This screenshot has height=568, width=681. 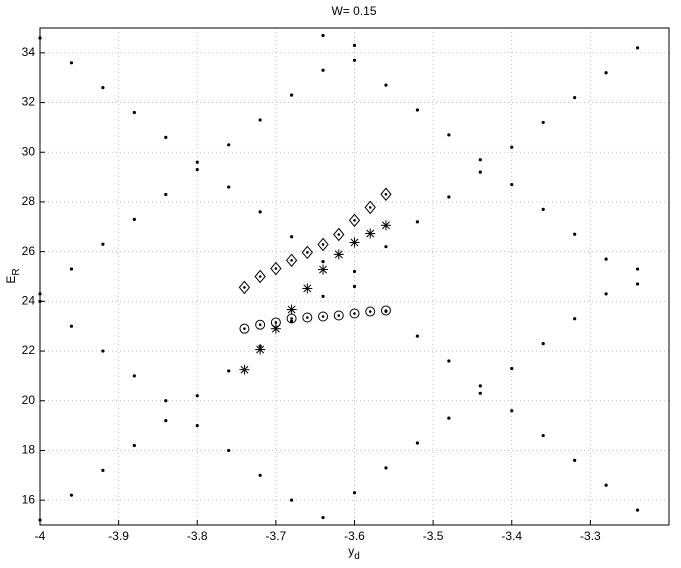 I want to click on x-tick-label: -3.6, so click(x=354, y=536).